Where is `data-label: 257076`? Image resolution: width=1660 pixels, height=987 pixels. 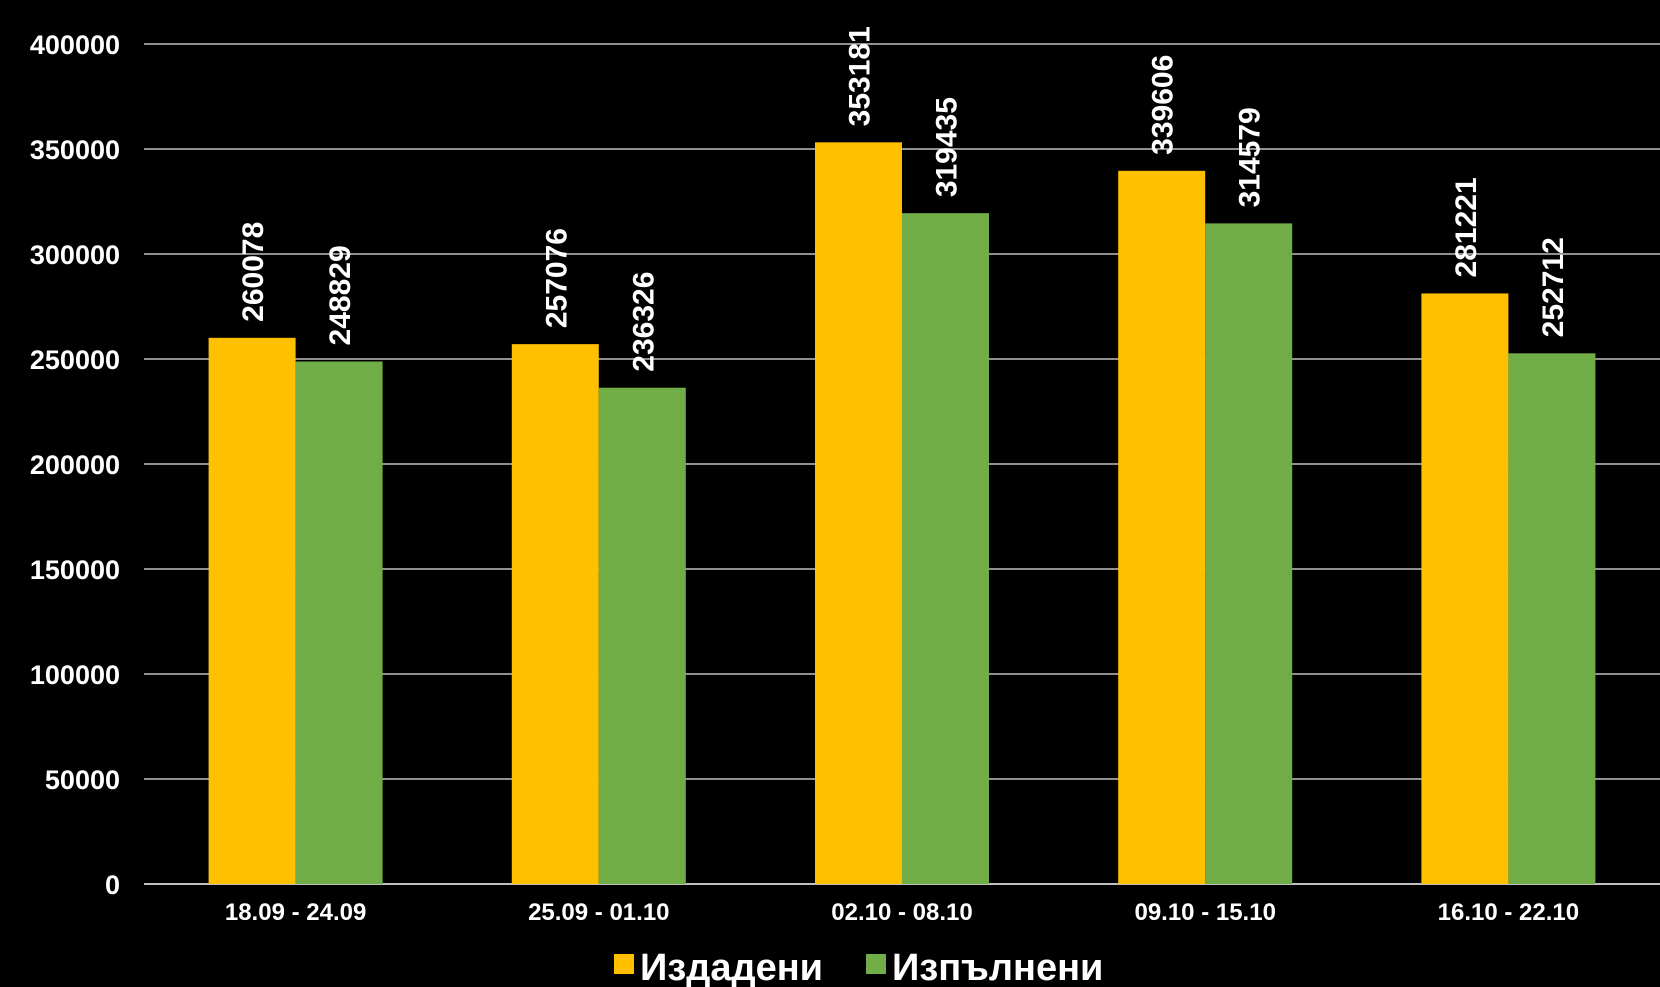
data-label: 257076 is located at coordinates (556, 278).